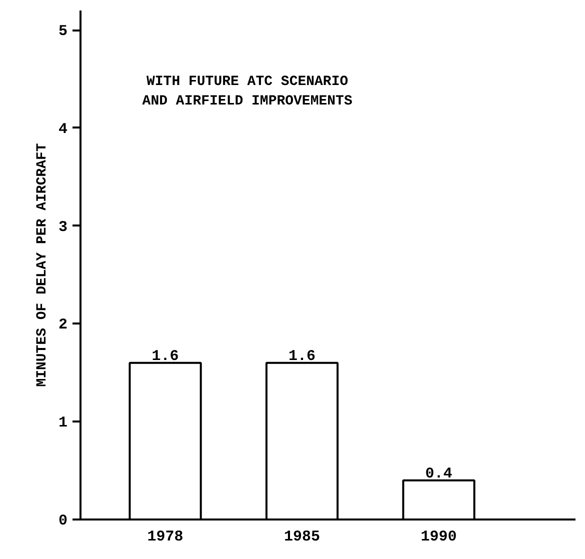 The image size is (585, 559). What do you see at coordinates (63, 227) in the screenshot?
I see `y-tick-label: 3` at bounding box center [63, 227].